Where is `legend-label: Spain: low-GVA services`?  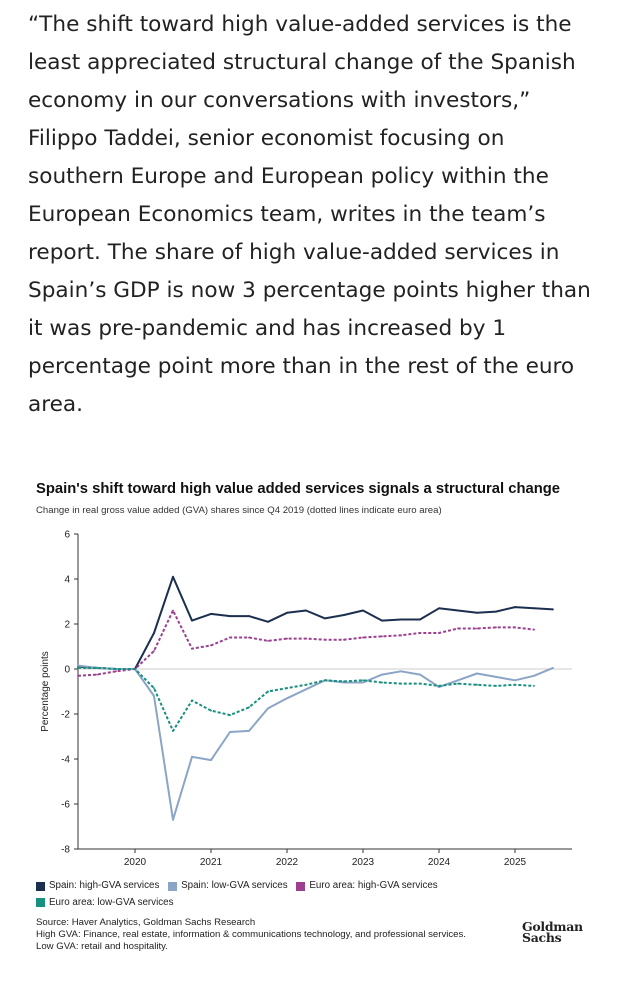 legend-label: Spain: low-GVA services is located at coordinates (234, 885).